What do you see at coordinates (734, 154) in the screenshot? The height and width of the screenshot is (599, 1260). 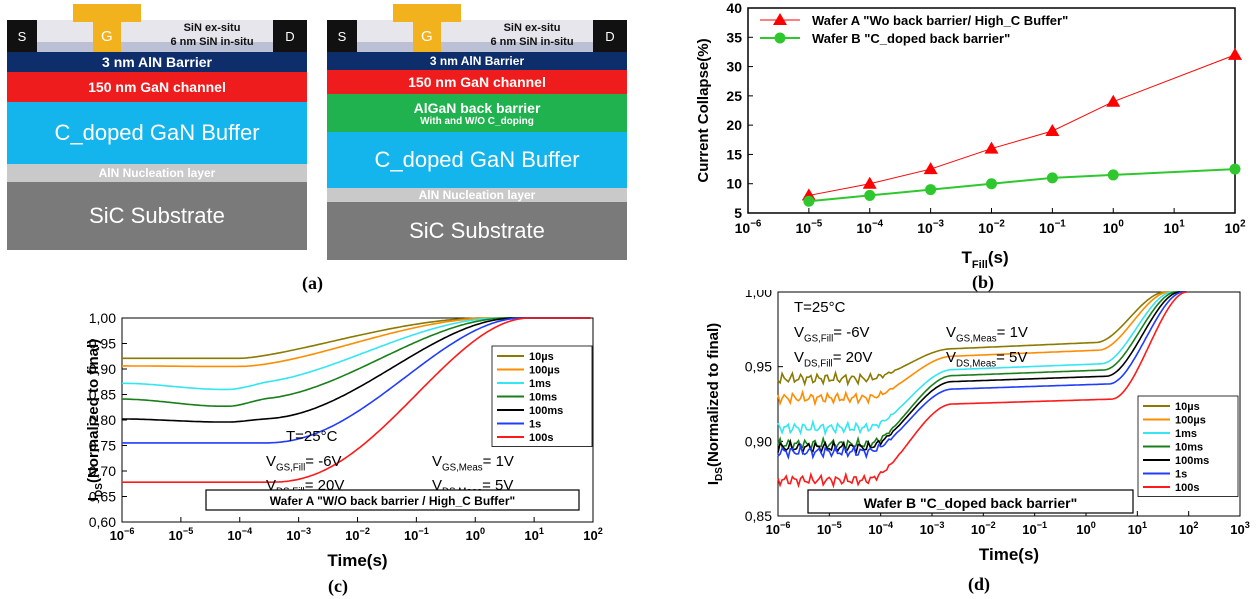 I see `y-tick-label: 15` at bounding box center [734, 154].